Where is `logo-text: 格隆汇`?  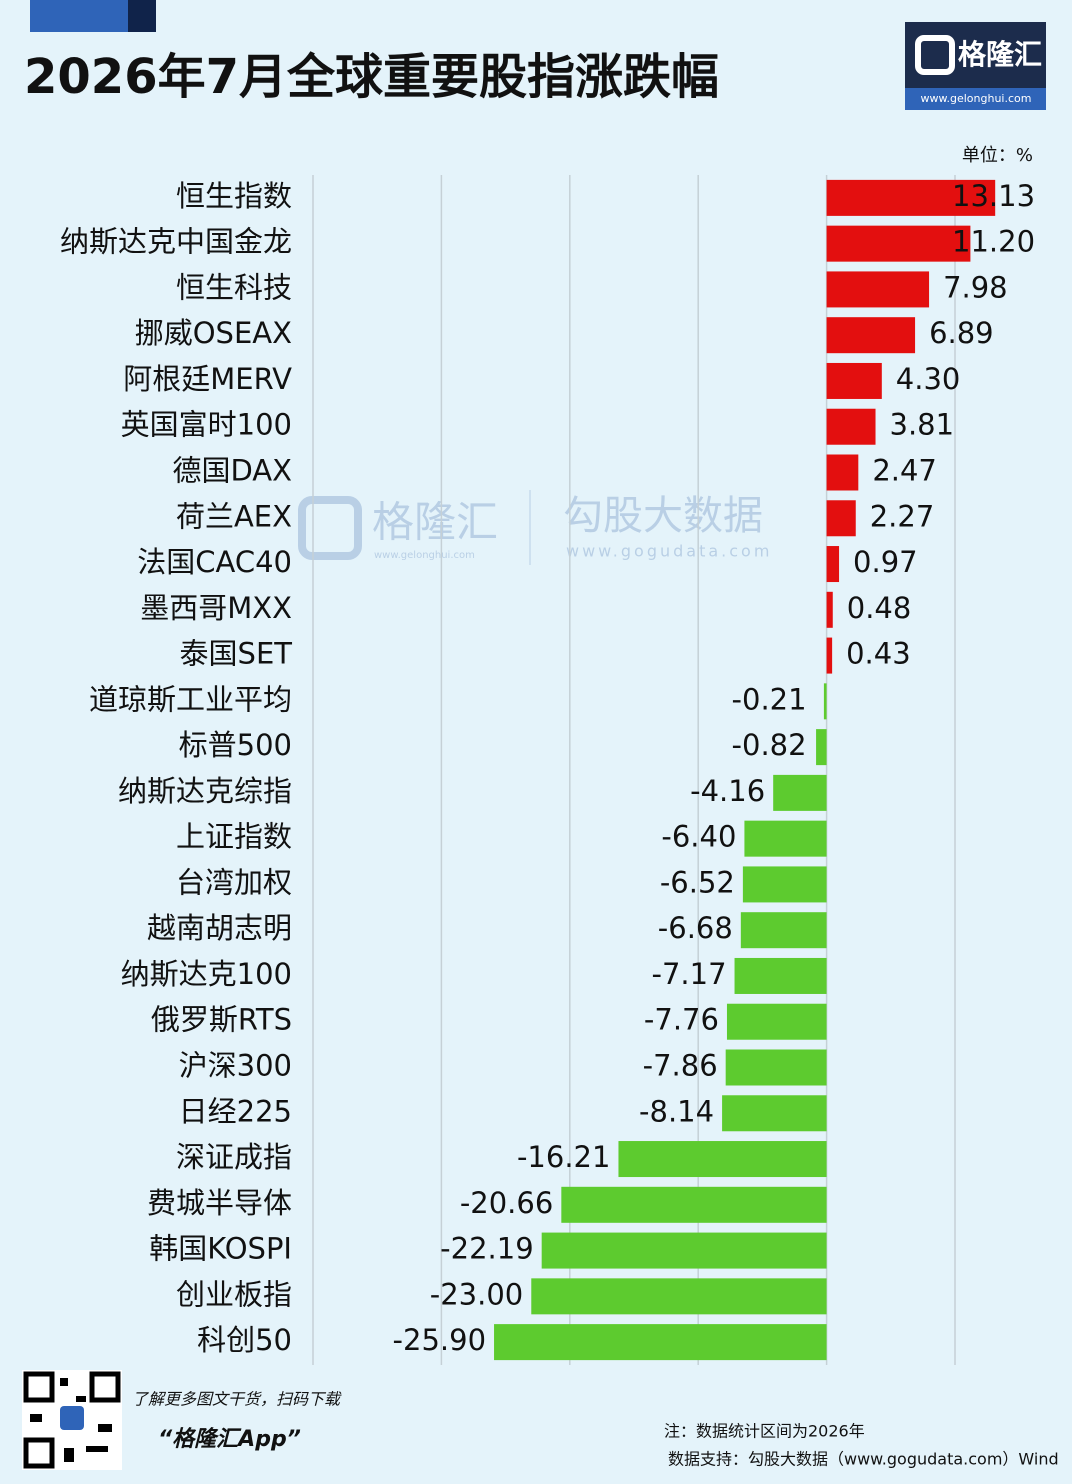
logo-text: 格隆汇 is located at coordinates (1000, 54).